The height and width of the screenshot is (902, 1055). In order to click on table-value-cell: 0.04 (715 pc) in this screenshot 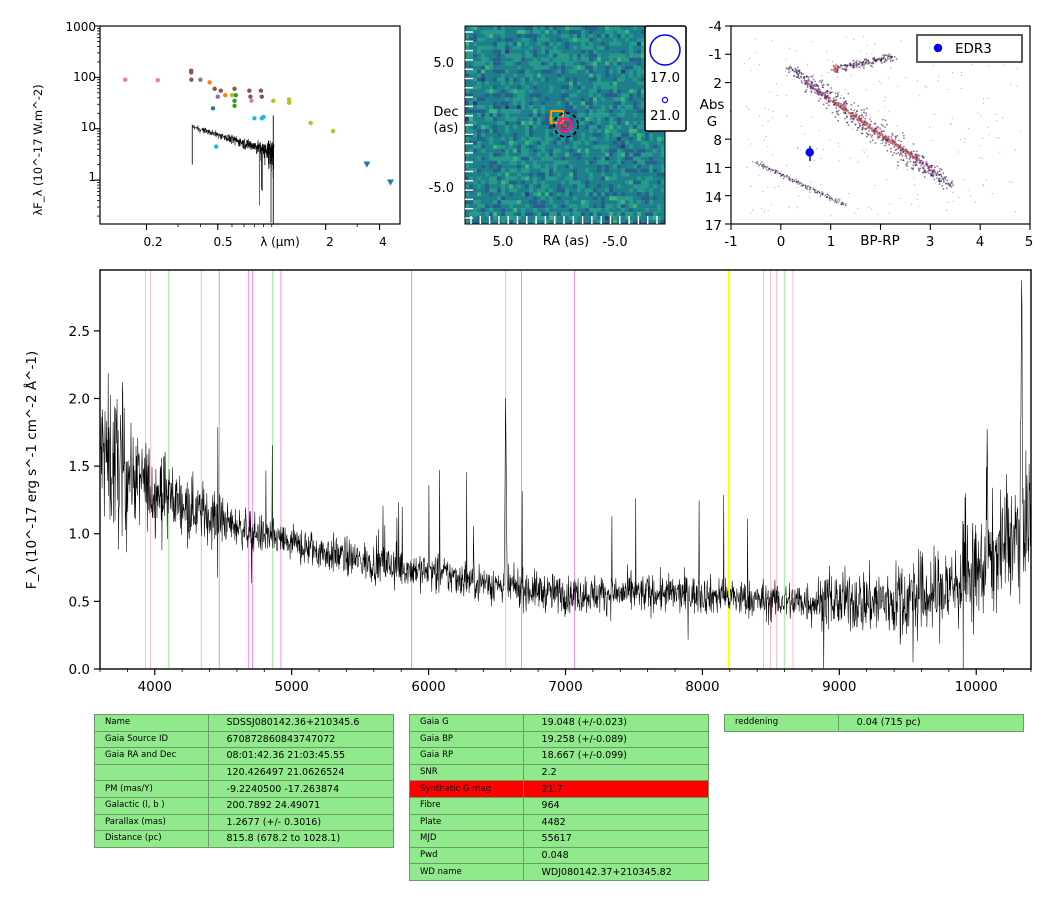, I will do `click(931, 723)`.